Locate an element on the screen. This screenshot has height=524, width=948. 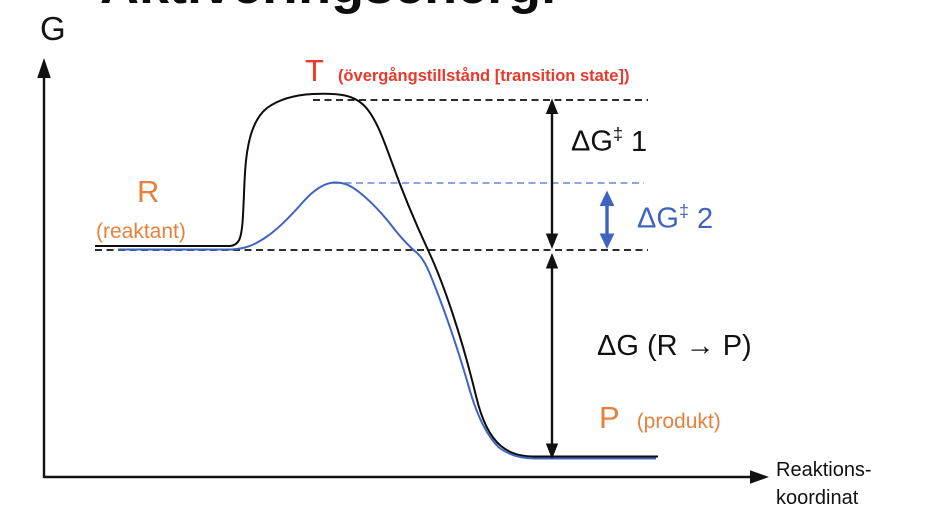
dg-rp-arrow-down-icon is located at coordinates (552, 451).